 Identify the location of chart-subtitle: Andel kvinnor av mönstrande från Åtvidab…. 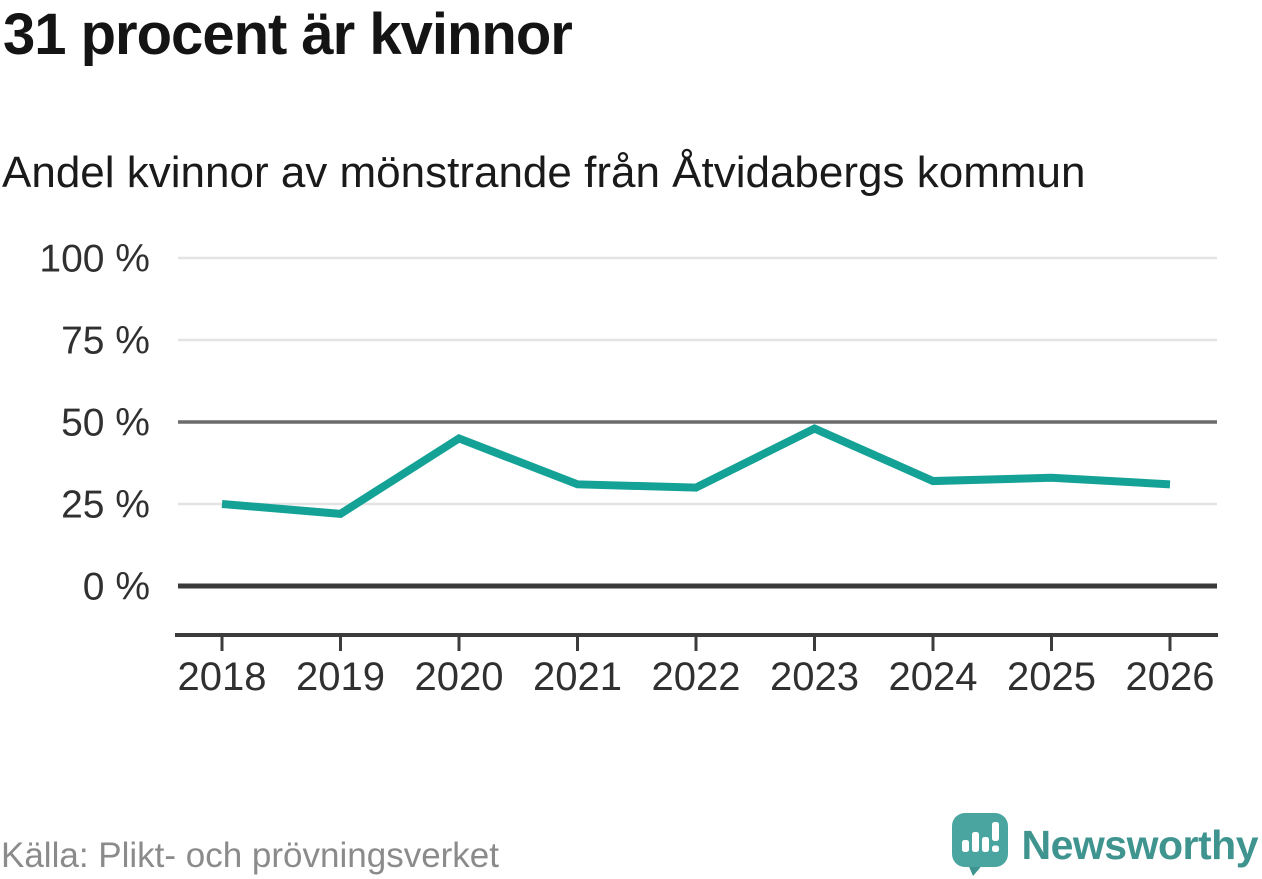
(544, 172).